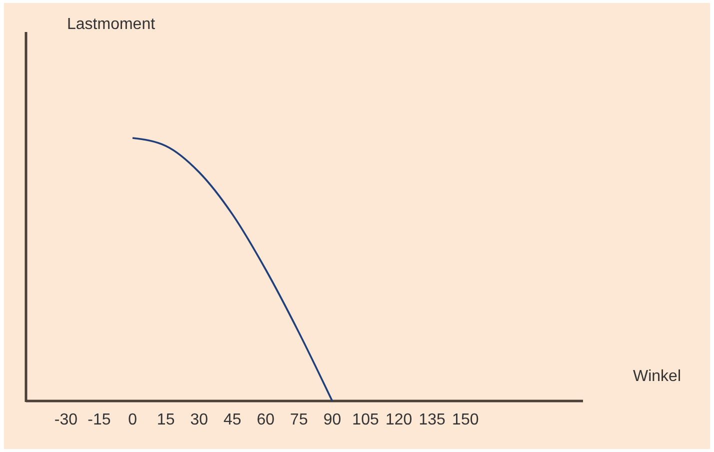 The width and height of the screenshot is (714, 452). What do you see at coordinates (365, 419) in the screenshot?
I see `x-tick-label: 105` at bounding box center [365, 419].